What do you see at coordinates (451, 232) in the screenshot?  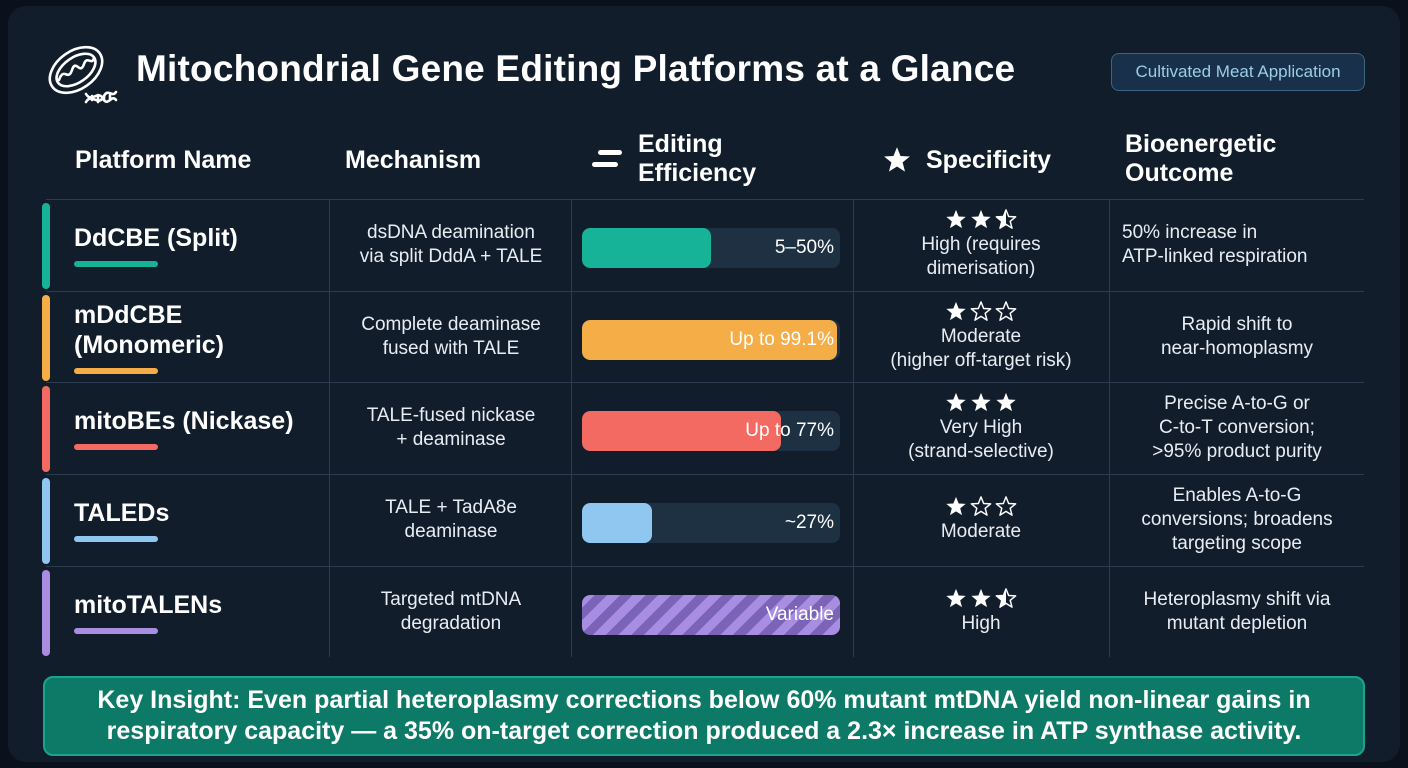 I see `mechanism-line1: dsDNA deamination` at bounding box center [451, 232].